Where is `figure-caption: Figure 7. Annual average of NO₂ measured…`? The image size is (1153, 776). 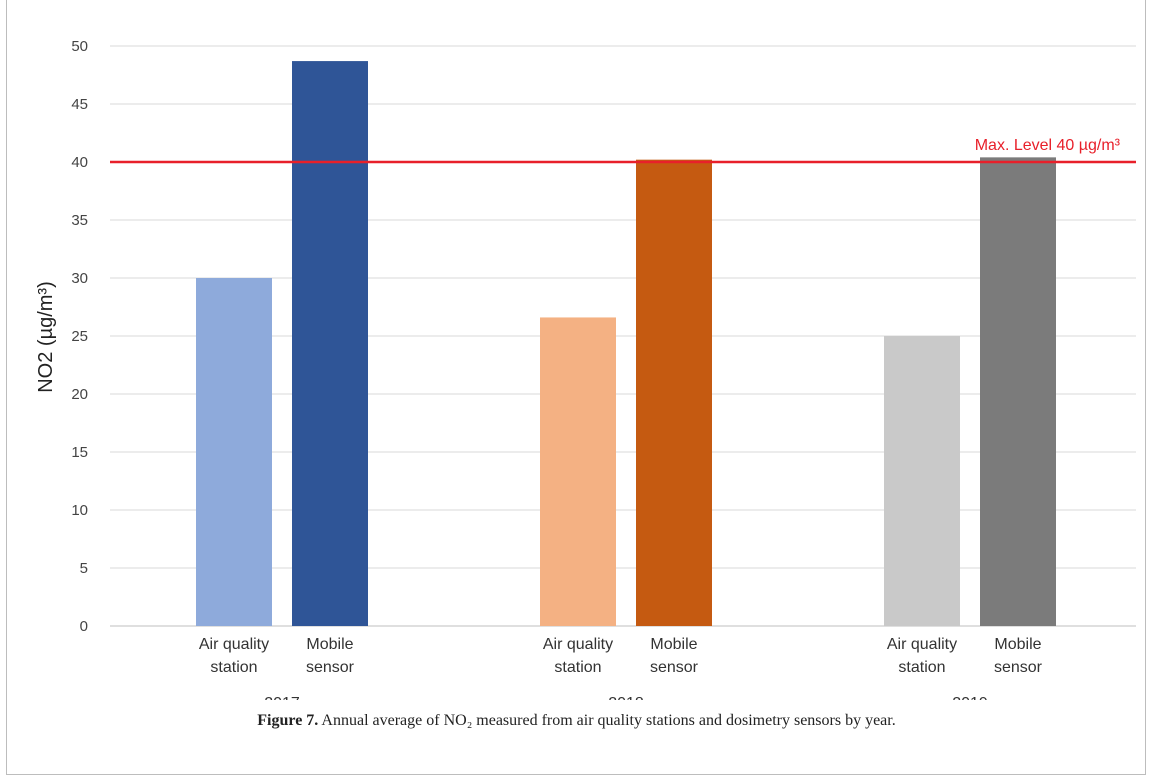 figure-caption: Figure 7. Annual average of NO₂ measured… is located at coordinates (576, 721).